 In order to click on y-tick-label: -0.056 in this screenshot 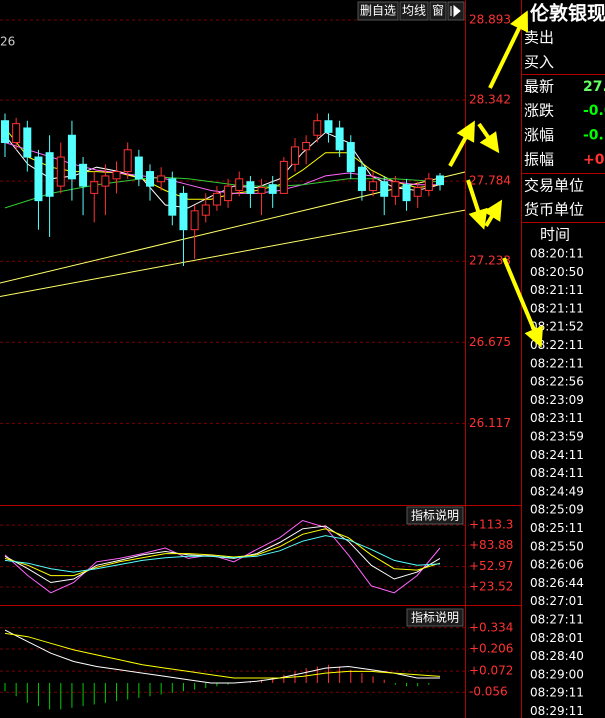, I will do `click(488, 692)`.